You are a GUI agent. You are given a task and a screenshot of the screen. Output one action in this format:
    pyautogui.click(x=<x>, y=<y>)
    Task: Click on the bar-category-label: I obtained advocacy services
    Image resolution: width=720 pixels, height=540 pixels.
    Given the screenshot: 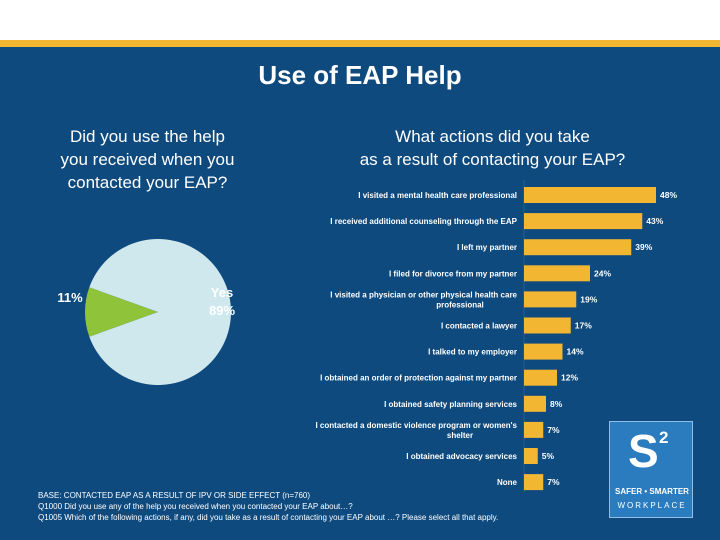 What is the action you would take?
    pyautogui.click(x=461, y=456)
    